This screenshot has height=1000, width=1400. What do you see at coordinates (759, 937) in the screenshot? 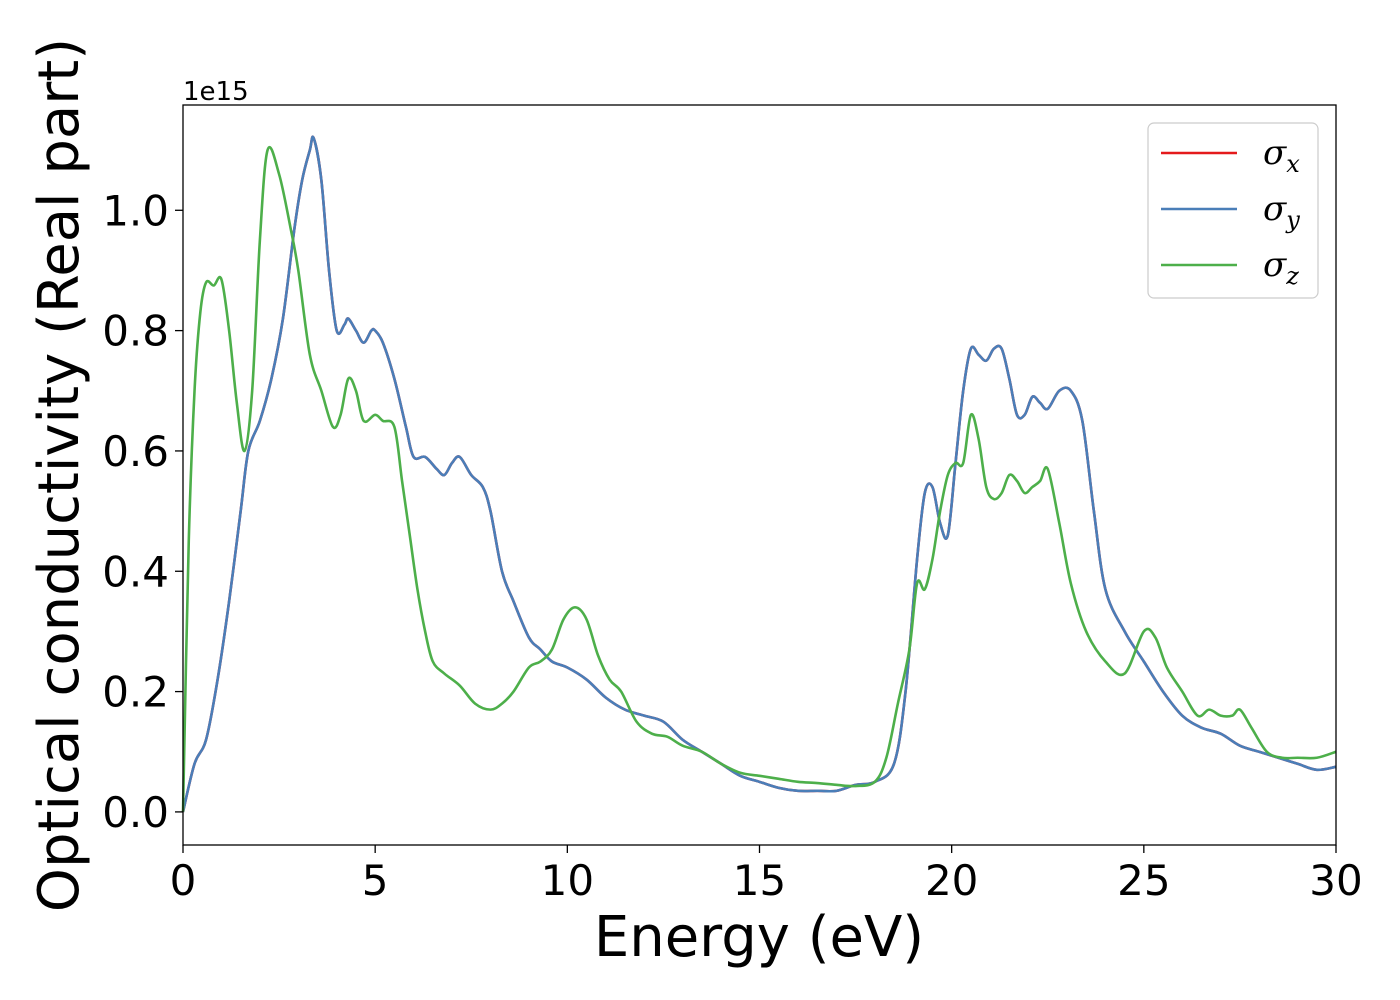
I see `x-axis-label: Energy (eV)` at bounding box center [759, 937].